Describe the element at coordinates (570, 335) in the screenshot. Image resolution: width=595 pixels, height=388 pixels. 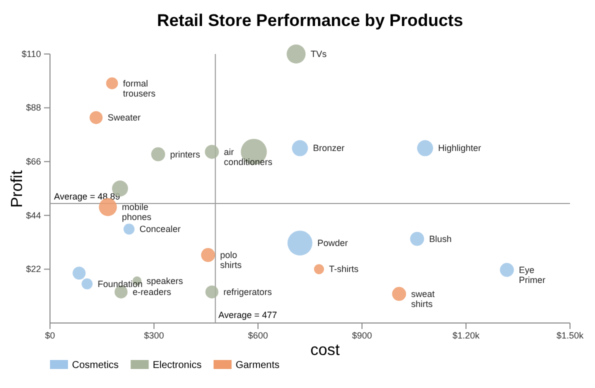
I see `x-tick-label: $1.50k` at that location.